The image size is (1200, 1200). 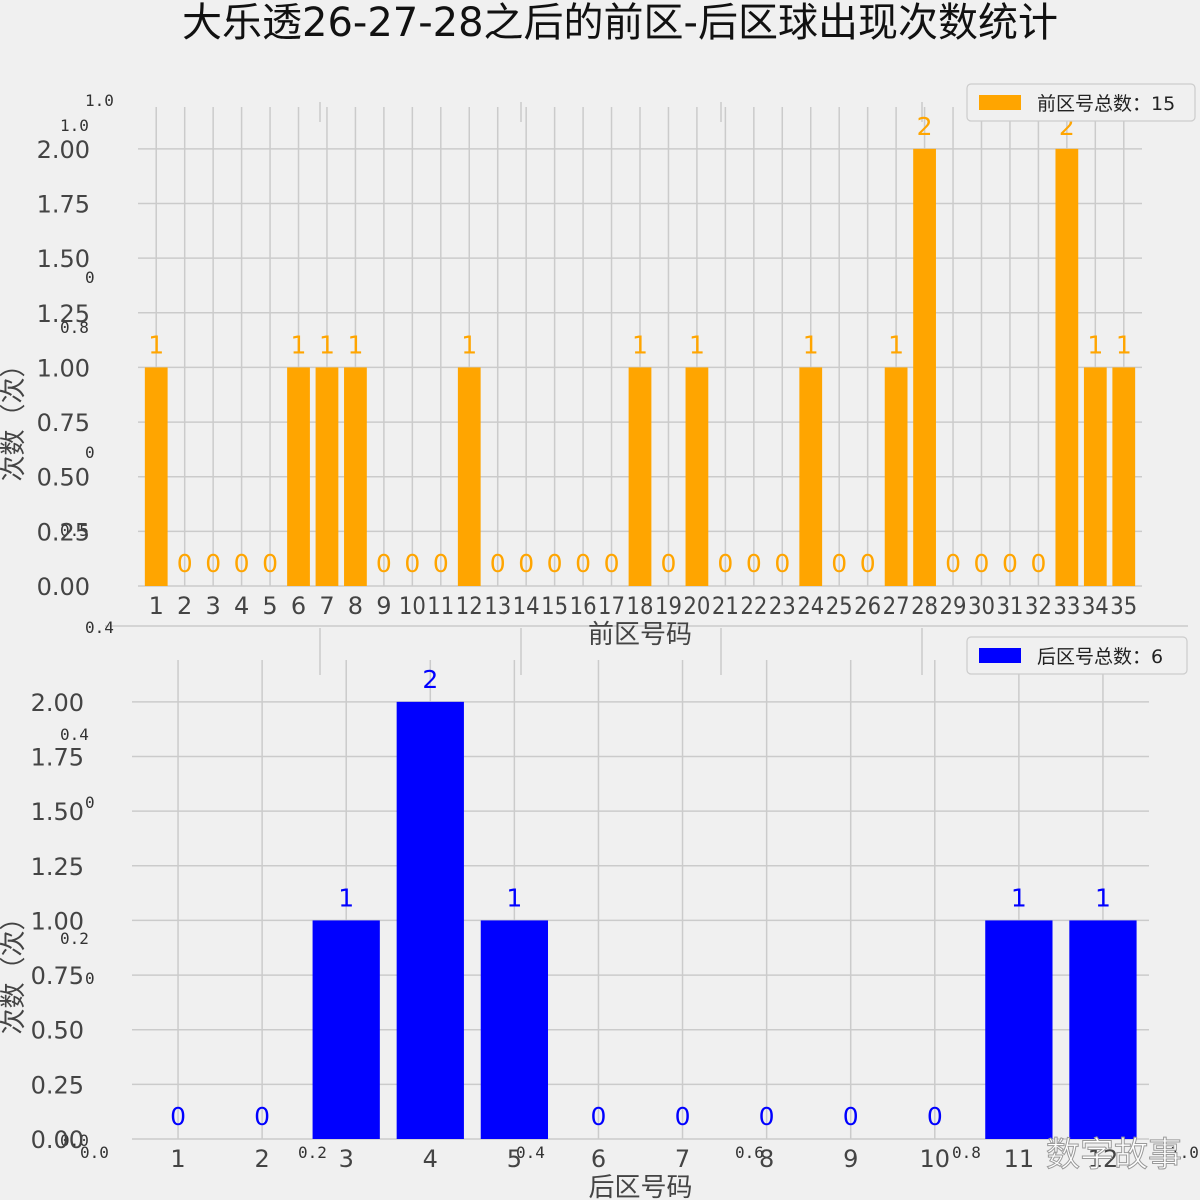 I want to click on background-tick-label: 0.6, so click(x=749, y=1152).